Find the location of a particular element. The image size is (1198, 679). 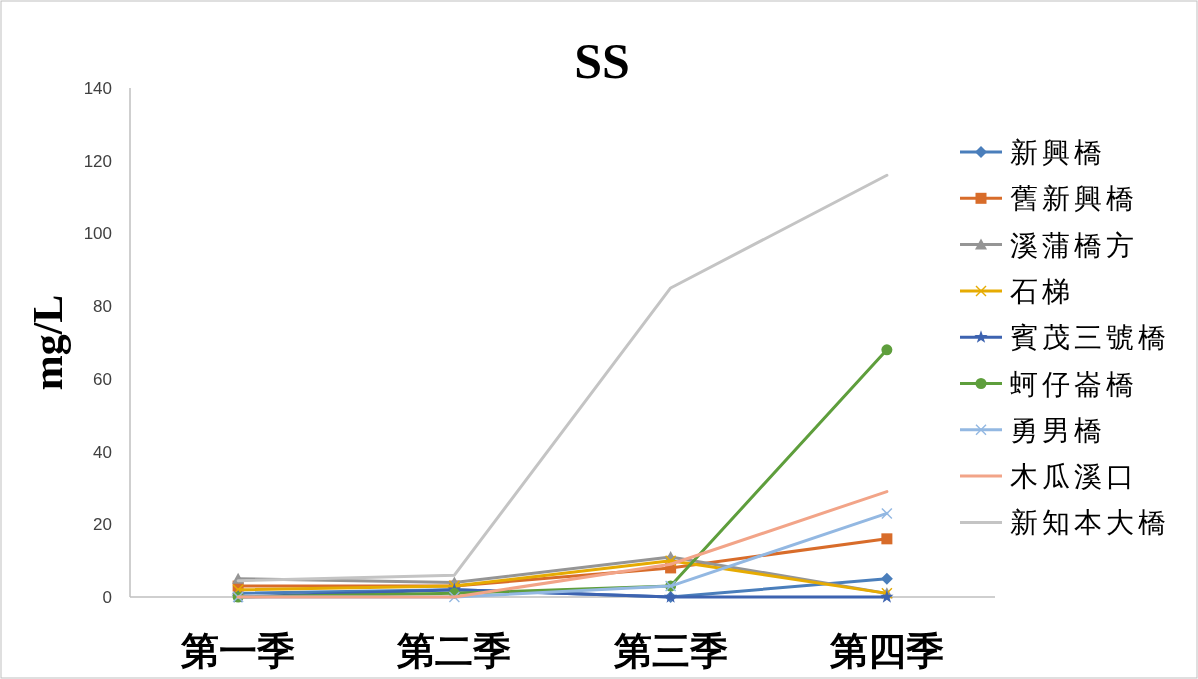

legend-label: 舊新興橋 is located at coordinates (1074, 199).